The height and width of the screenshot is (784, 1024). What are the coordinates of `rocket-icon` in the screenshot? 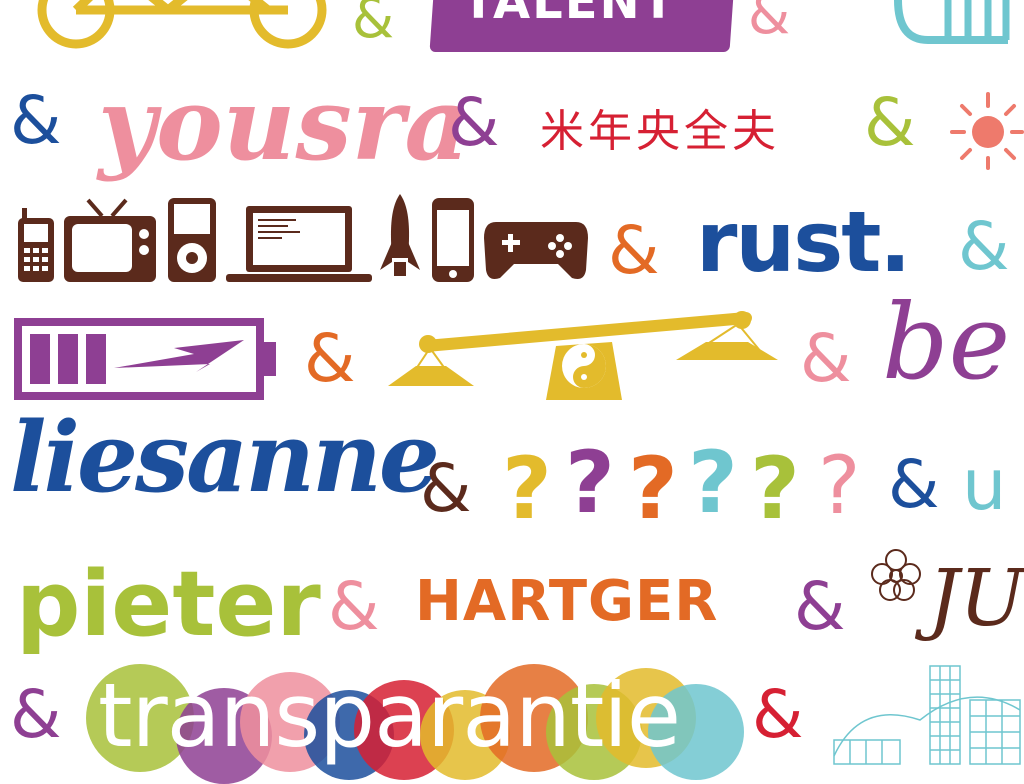 It's located at (400, 235).